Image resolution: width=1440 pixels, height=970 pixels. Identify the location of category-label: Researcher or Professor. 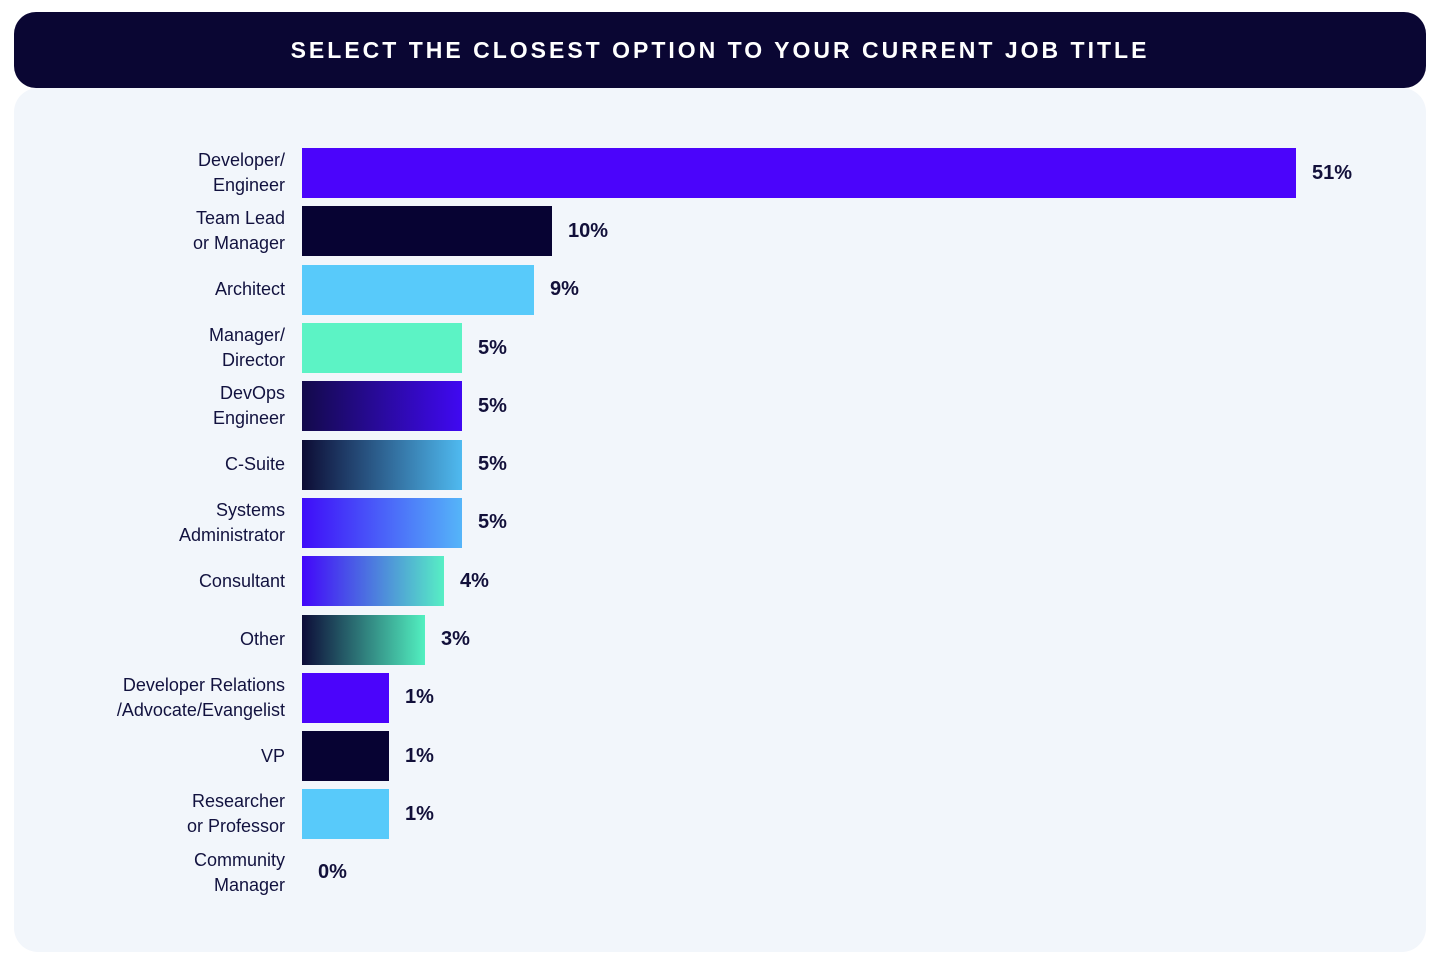
(235, 814).